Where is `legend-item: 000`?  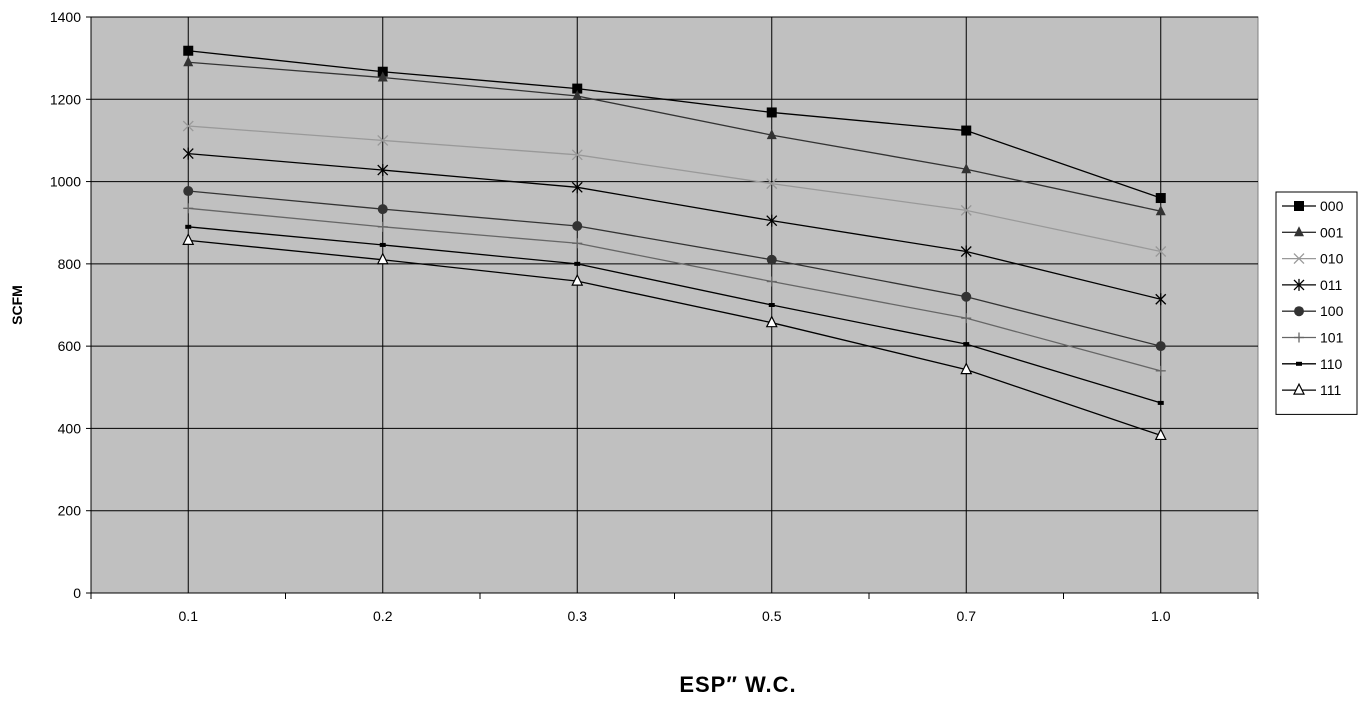
legend-item: 000 is located at coordinates (1313, 206).